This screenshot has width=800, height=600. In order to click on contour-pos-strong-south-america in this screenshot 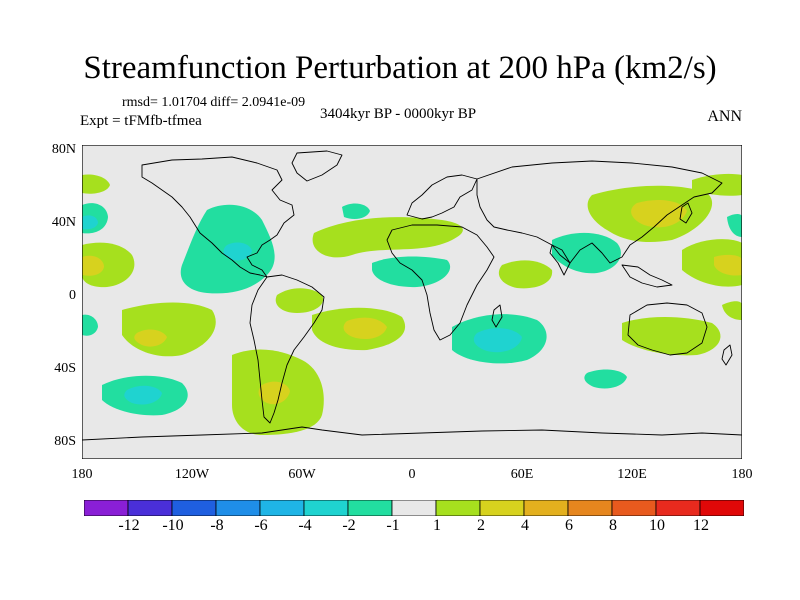, I will do `click(274, 393)`.